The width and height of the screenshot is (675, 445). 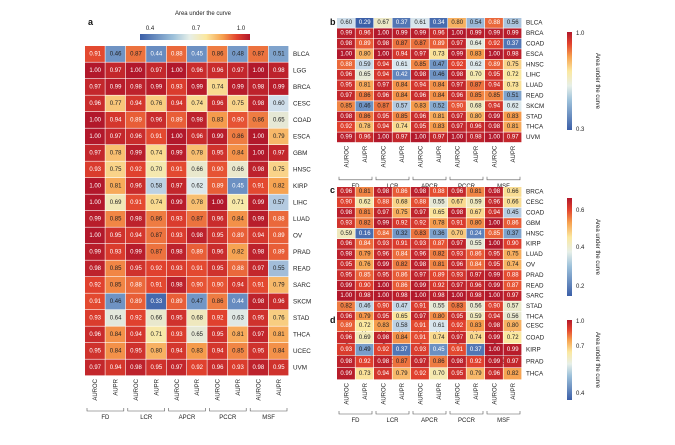 I want to click on cell-value: 0.87, so click(x=157, y=252).